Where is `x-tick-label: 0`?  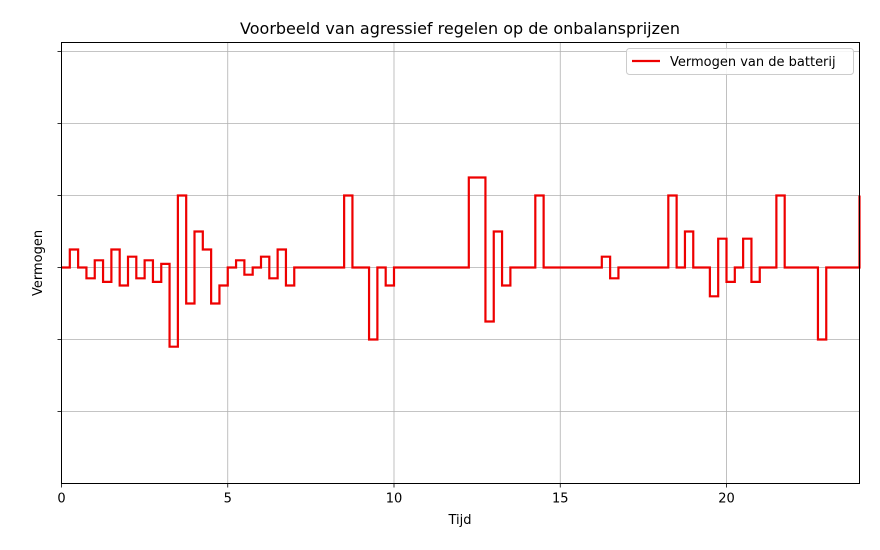
x-tick-label: 0 is located at coordinates (61, 499).